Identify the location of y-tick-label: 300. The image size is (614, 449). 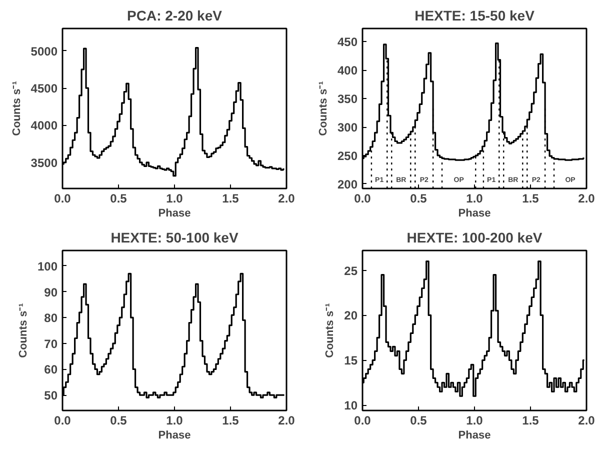
(347, 127).